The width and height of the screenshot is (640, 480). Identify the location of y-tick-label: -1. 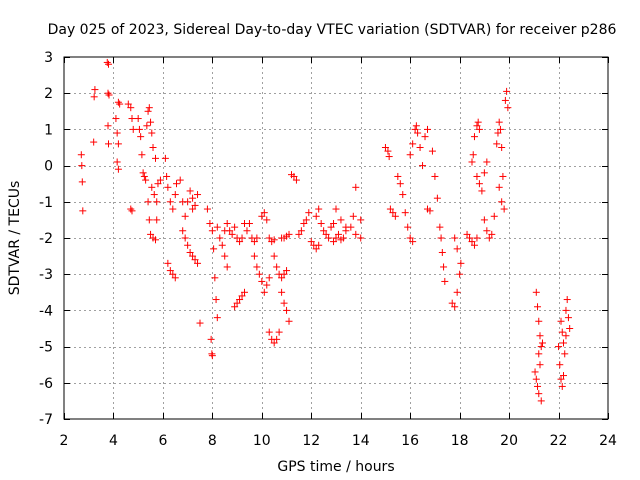
(46, 203).